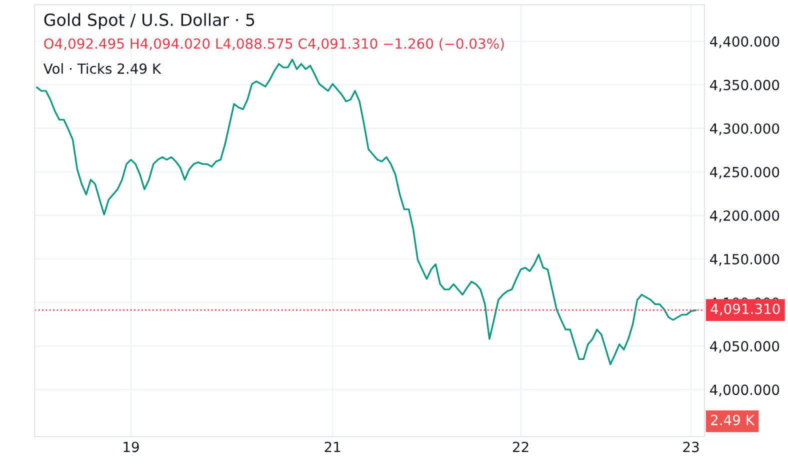  I want to click on y-tick-label: 4,000.000, so click(745, 390).